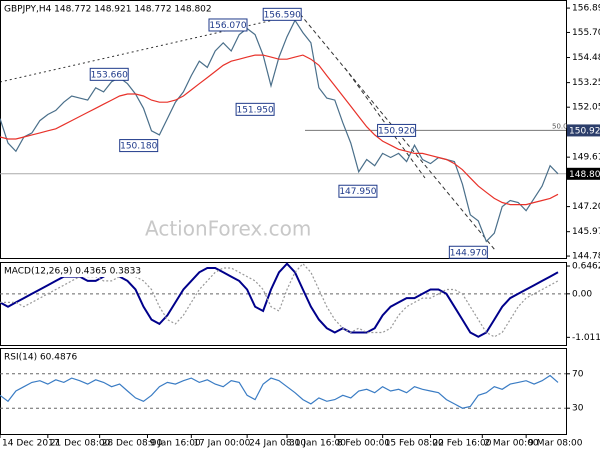 This screenshot has height=450, width=600. I want to click on x-tick-label: 14 Dec 2017, so click(31, 444).